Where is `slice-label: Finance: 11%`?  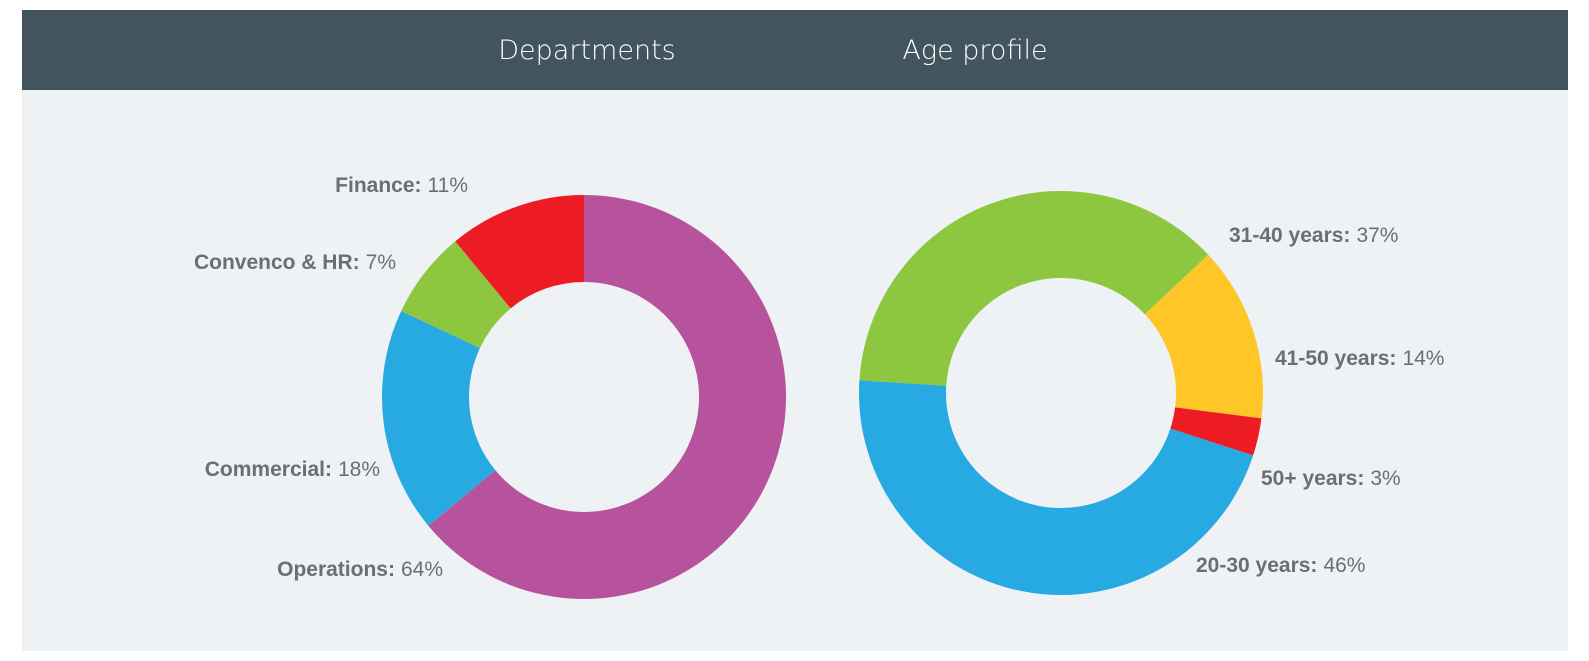
slice-label: Finance: 11% is located at coordinates (401, 185).